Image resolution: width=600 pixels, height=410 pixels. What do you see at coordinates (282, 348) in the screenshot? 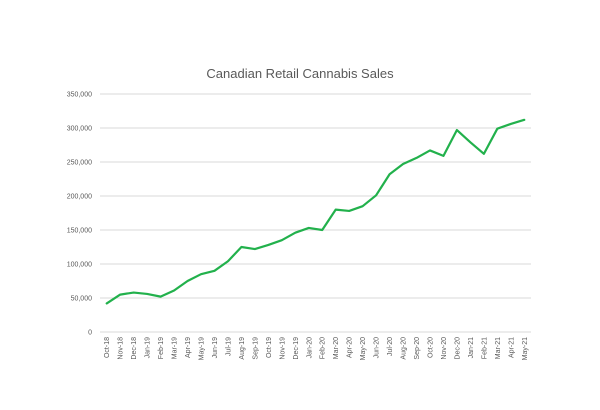
I see `x-tick-label: Nov-19` at bounding box center [282, 348].